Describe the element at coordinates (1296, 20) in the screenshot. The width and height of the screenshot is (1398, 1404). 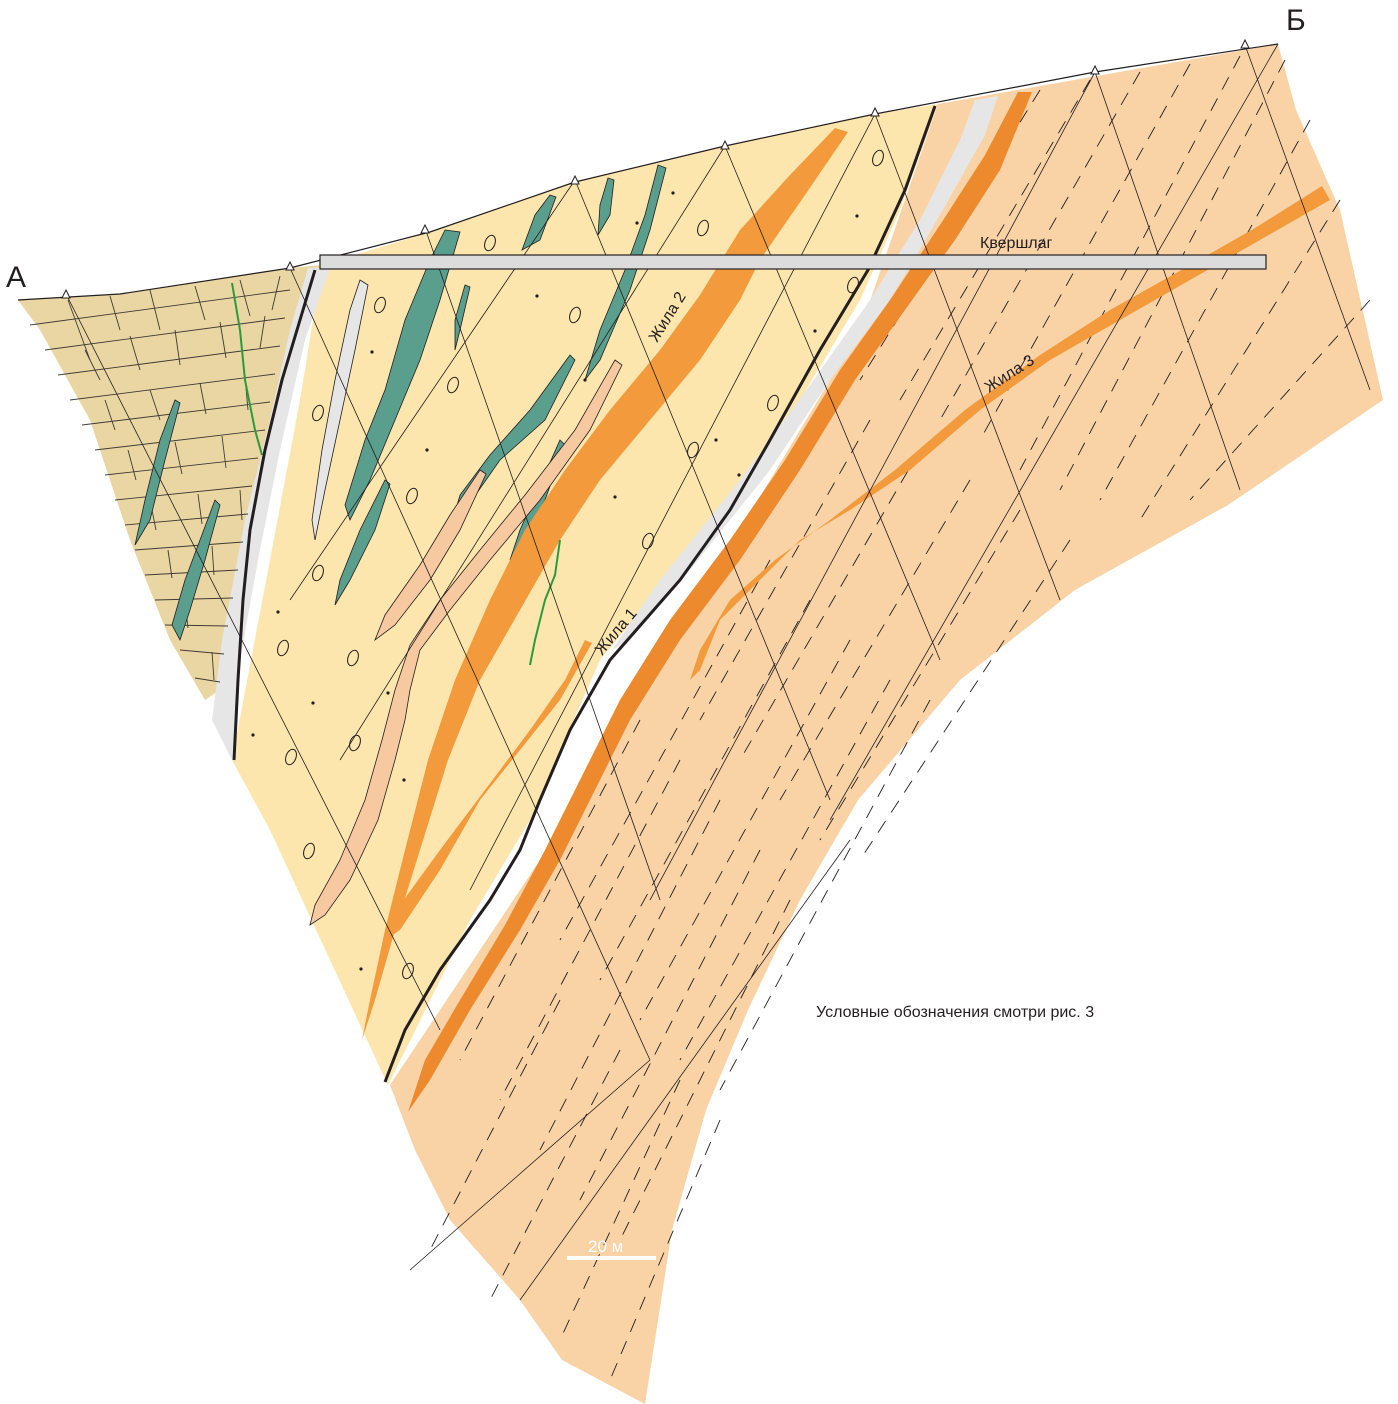
I see `section-end-right: Б` at that location.